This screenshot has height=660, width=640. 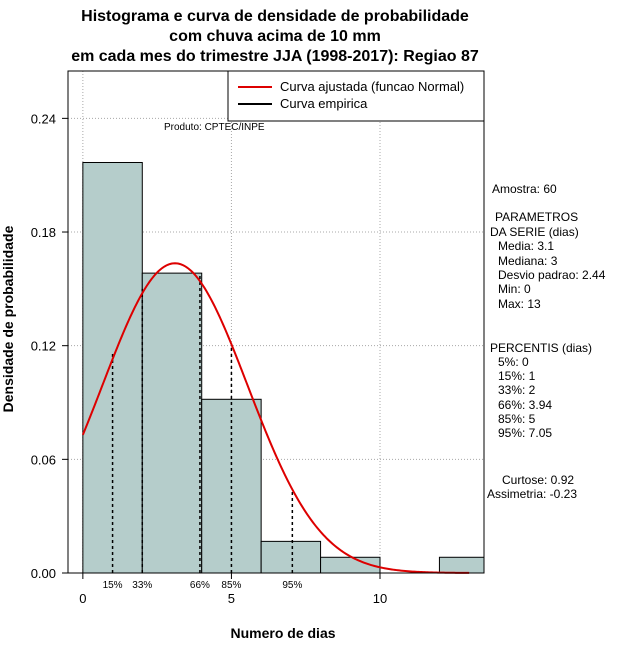 What do you see at coordinates (231, 585) in the screenshot?
I see `percentile-label-3: 85%` at bounding box center [231, 585].